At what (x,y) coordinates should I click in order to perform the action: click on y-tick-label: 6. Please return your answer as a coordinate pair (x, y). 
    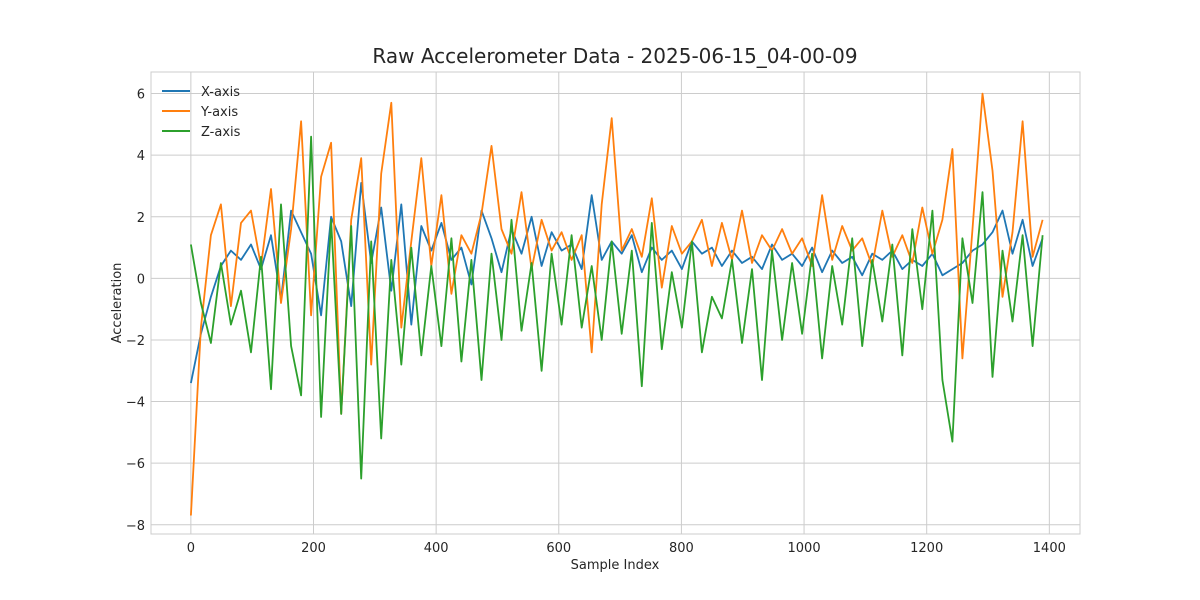
    Looking at the image, I should click on (141, 95).